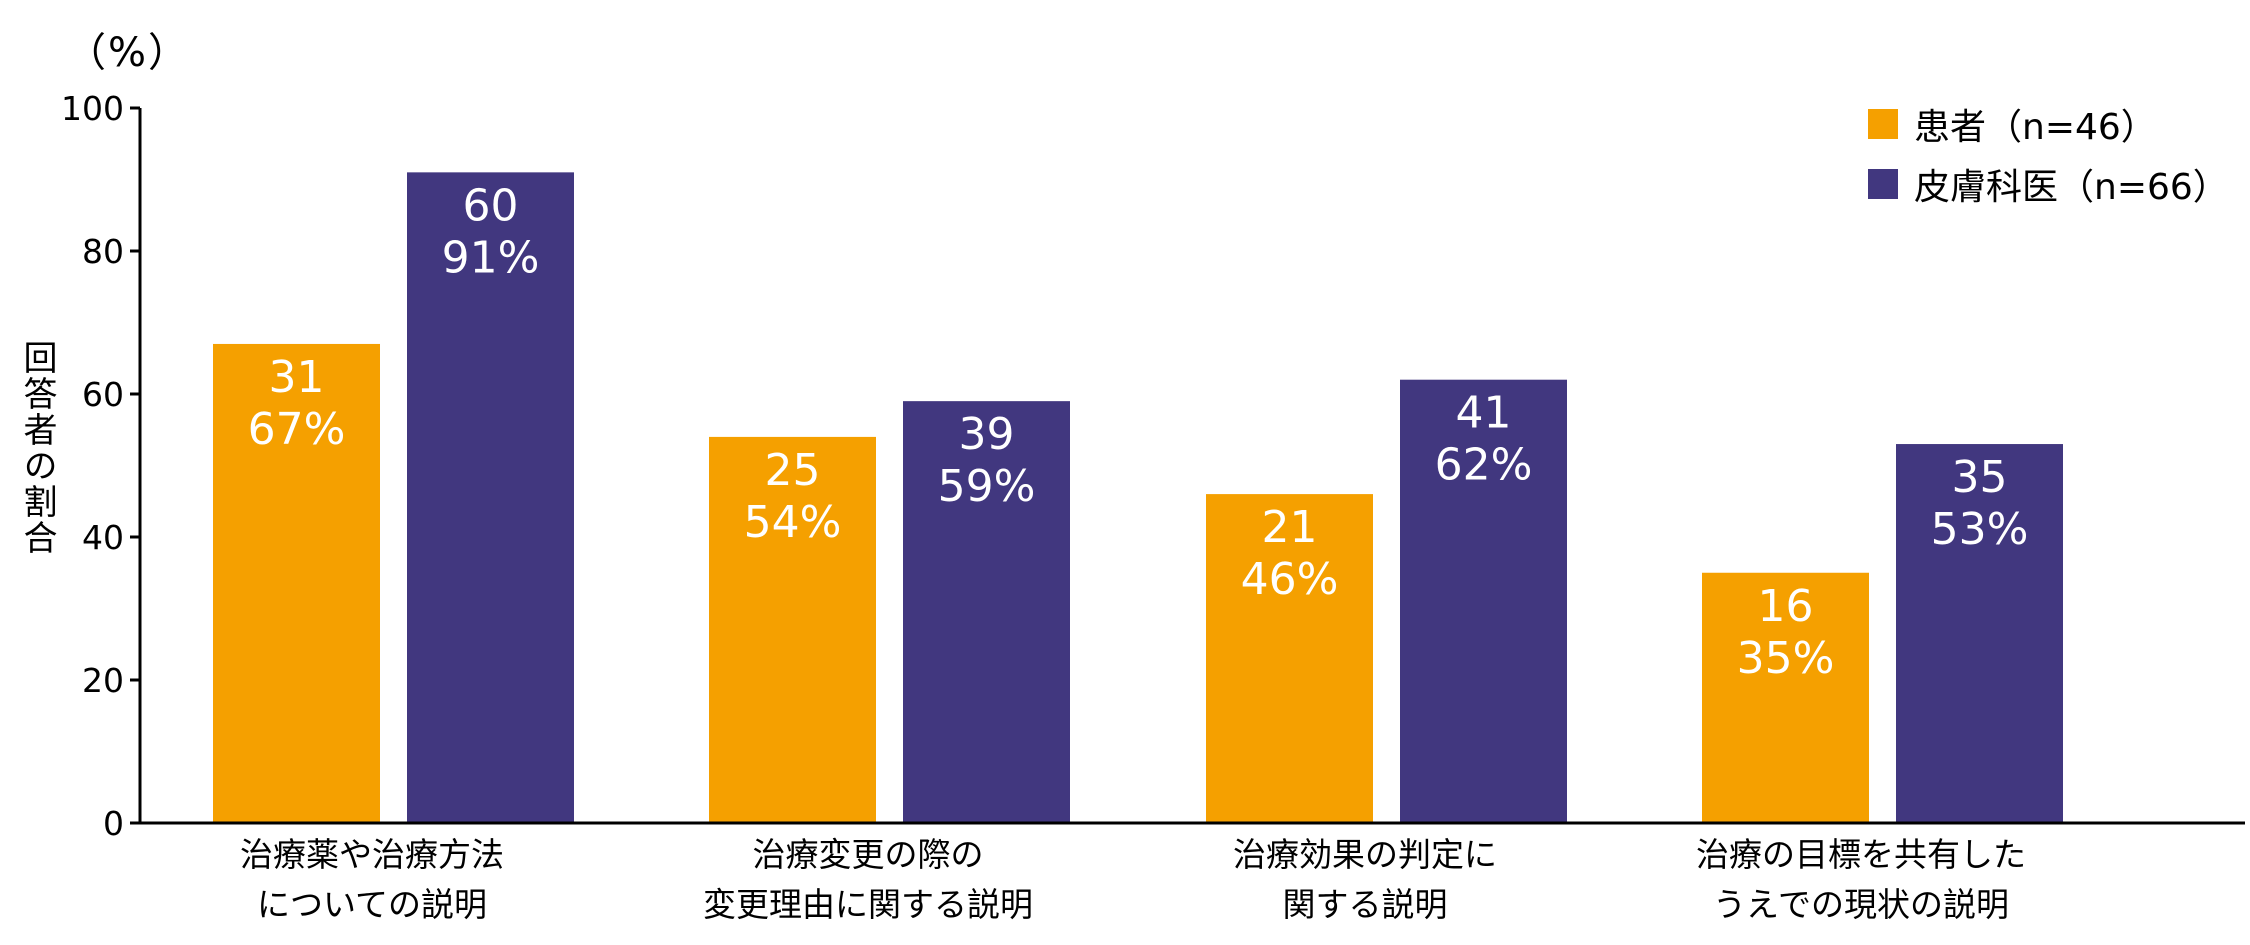 Image resolution: width=2250 pixels, height=945 pixels. I want to click on bar-percent-label: 91%, so click(491, 257).